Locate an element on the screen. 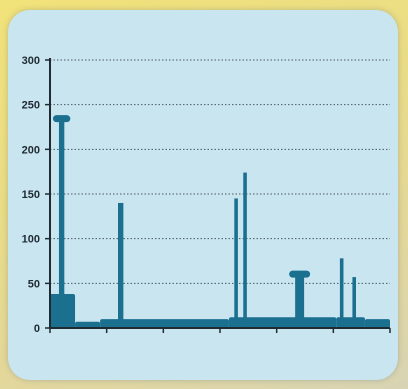 This screenshot has width=408, height=389. y-tick-label: 150 is located at coordinates (31, 195).